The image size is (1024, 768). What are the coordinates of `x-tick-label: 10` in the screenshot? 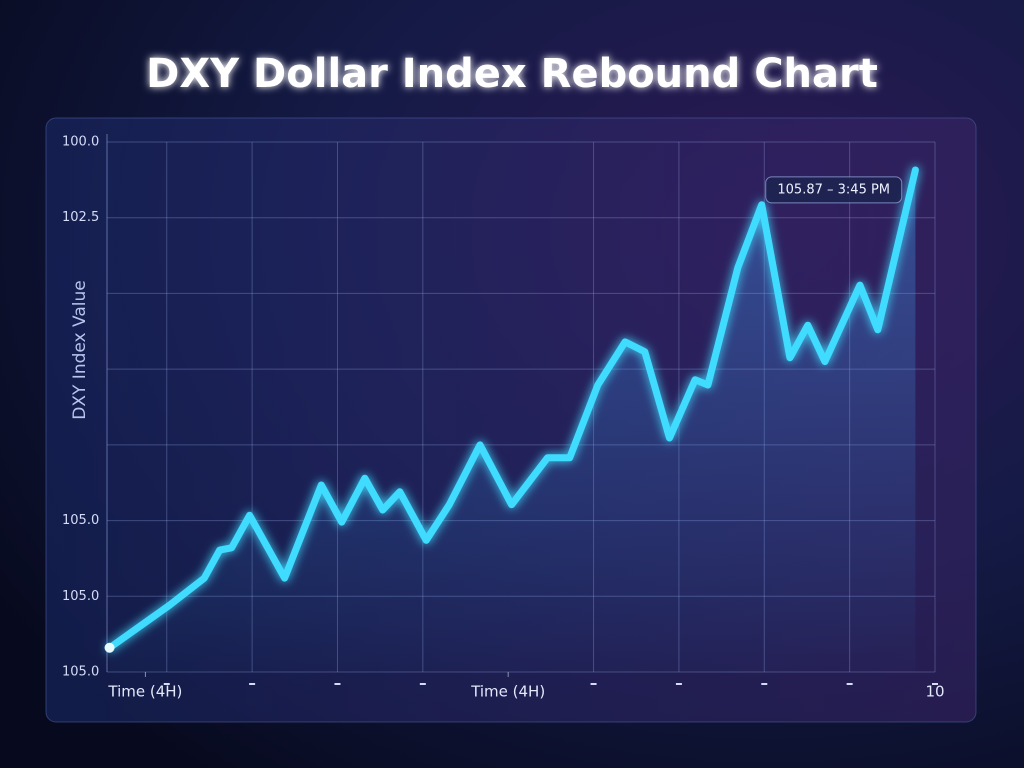 It's located at (934, 692).